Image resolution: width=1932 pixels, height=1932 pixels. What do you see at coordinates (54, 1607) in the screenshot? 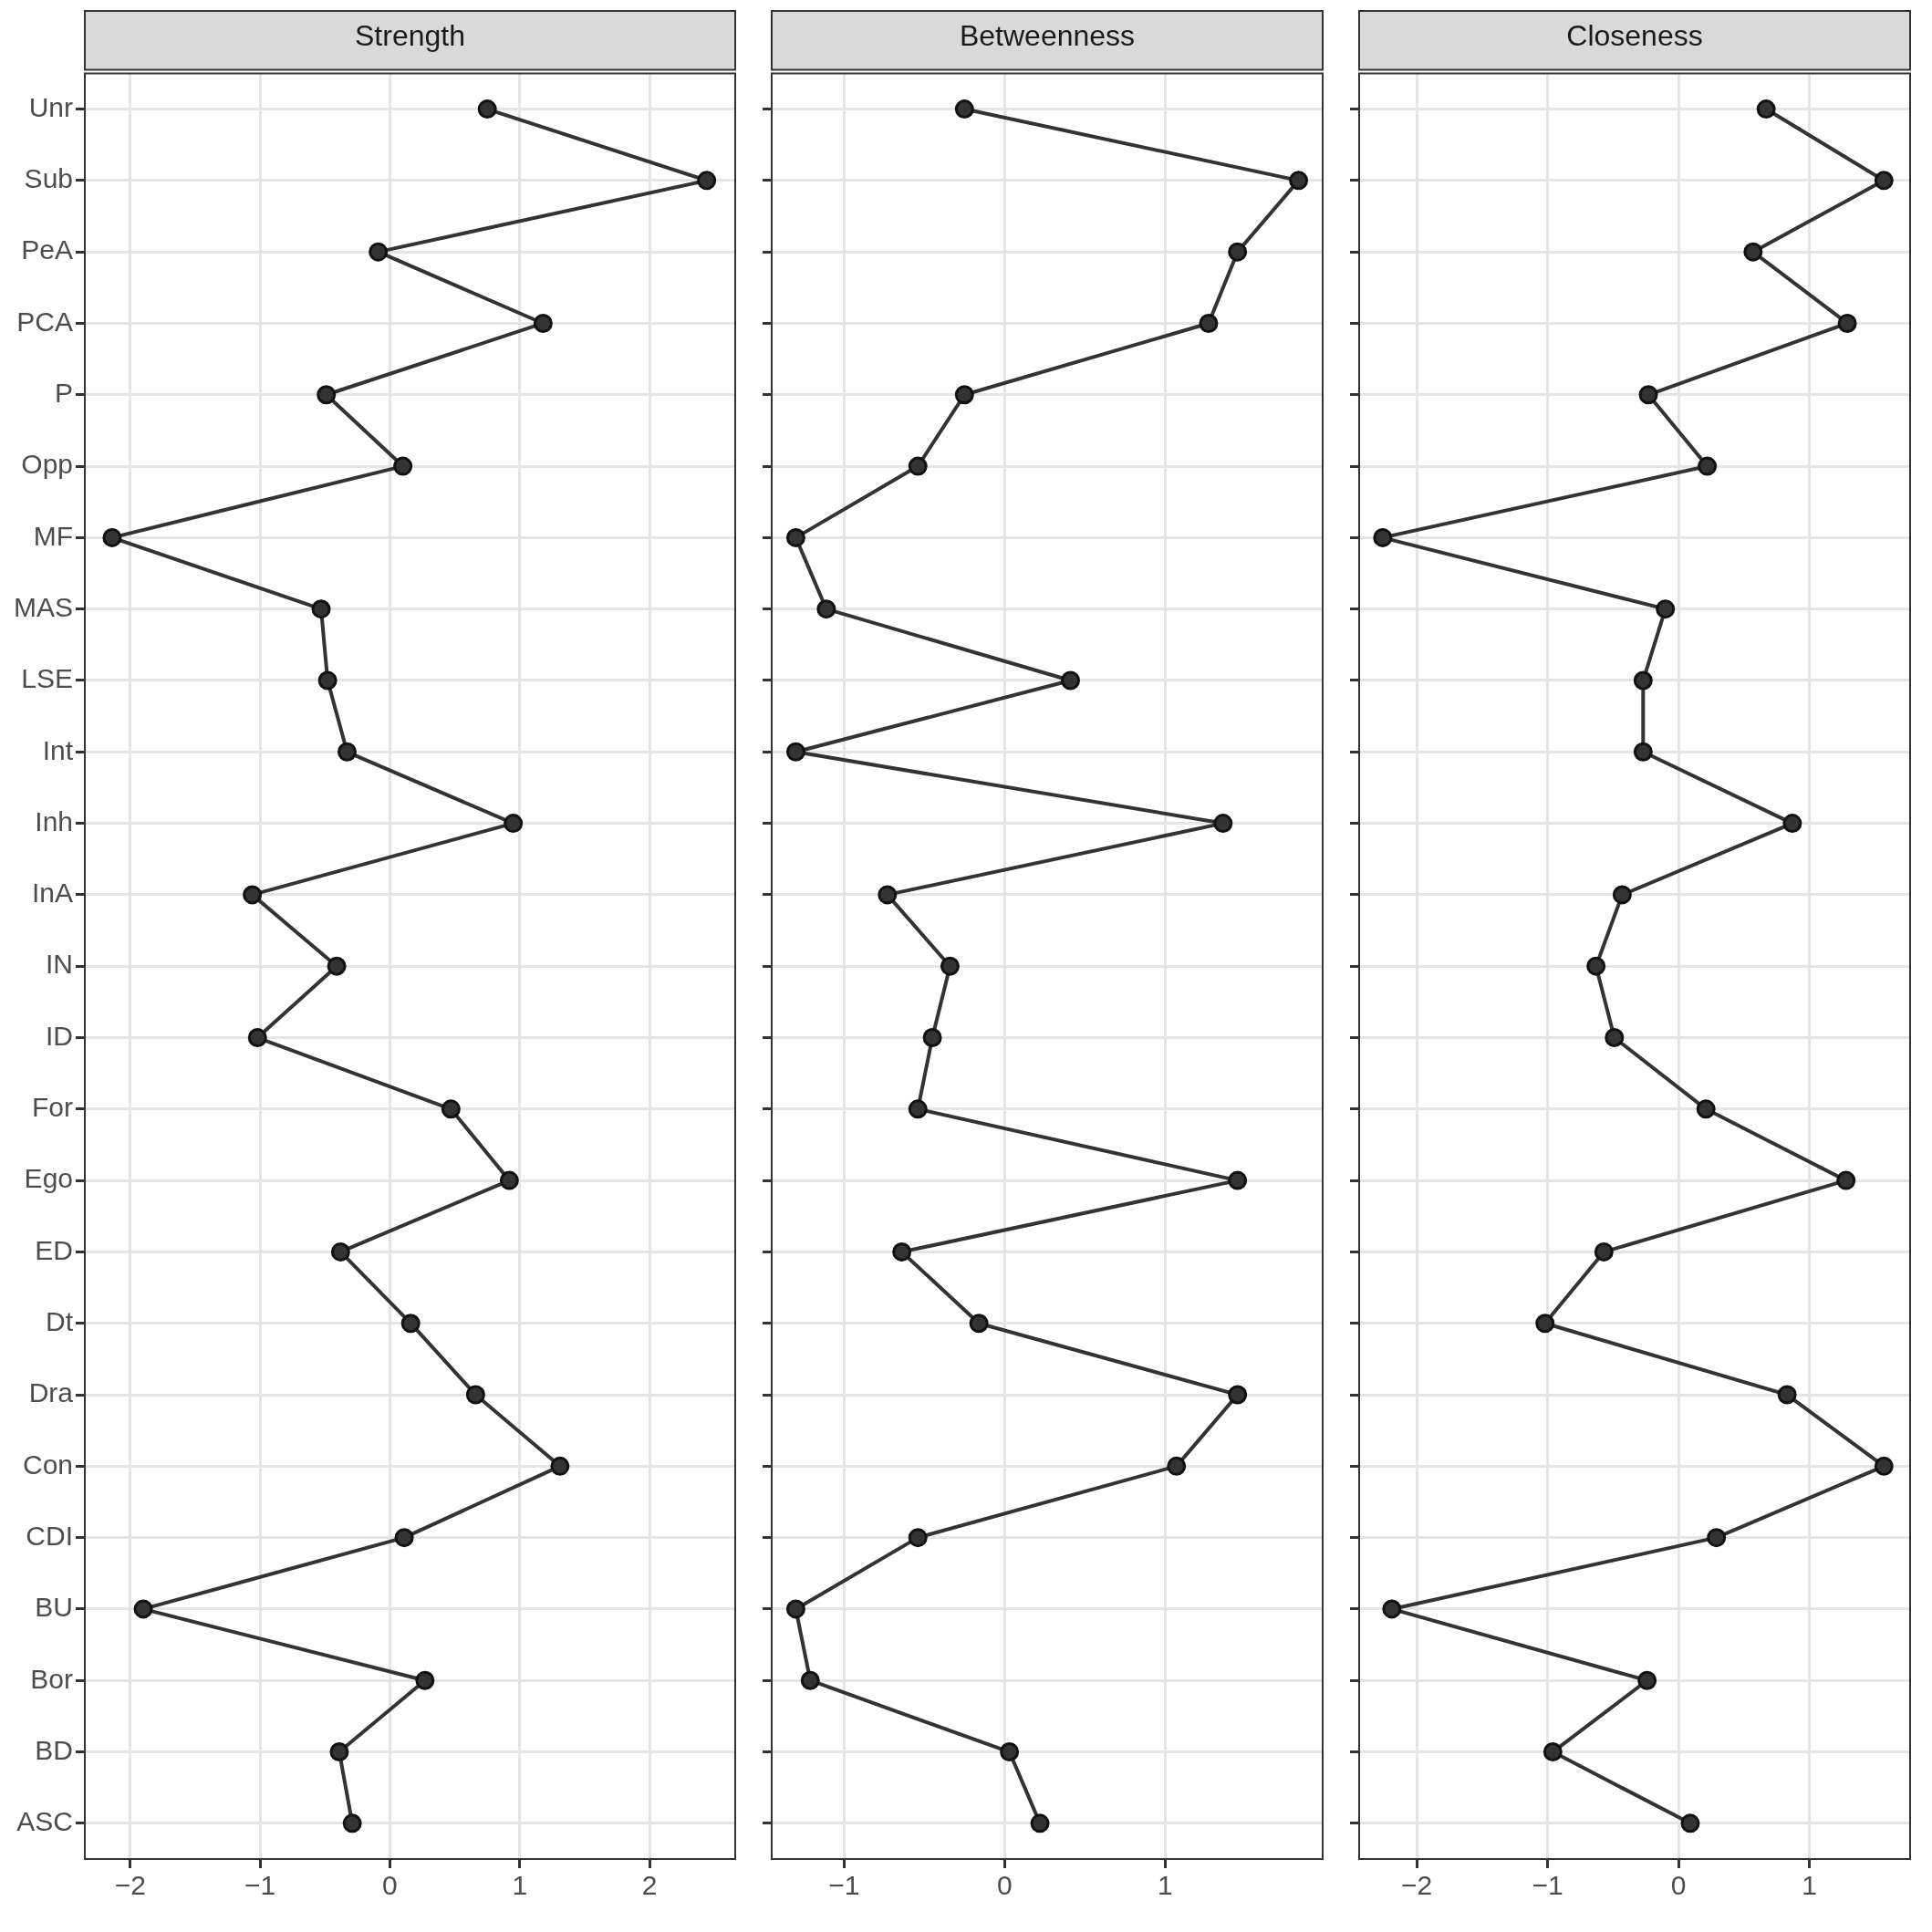
I see `y-tick-label: BU` at bounding box center [54, 1607].